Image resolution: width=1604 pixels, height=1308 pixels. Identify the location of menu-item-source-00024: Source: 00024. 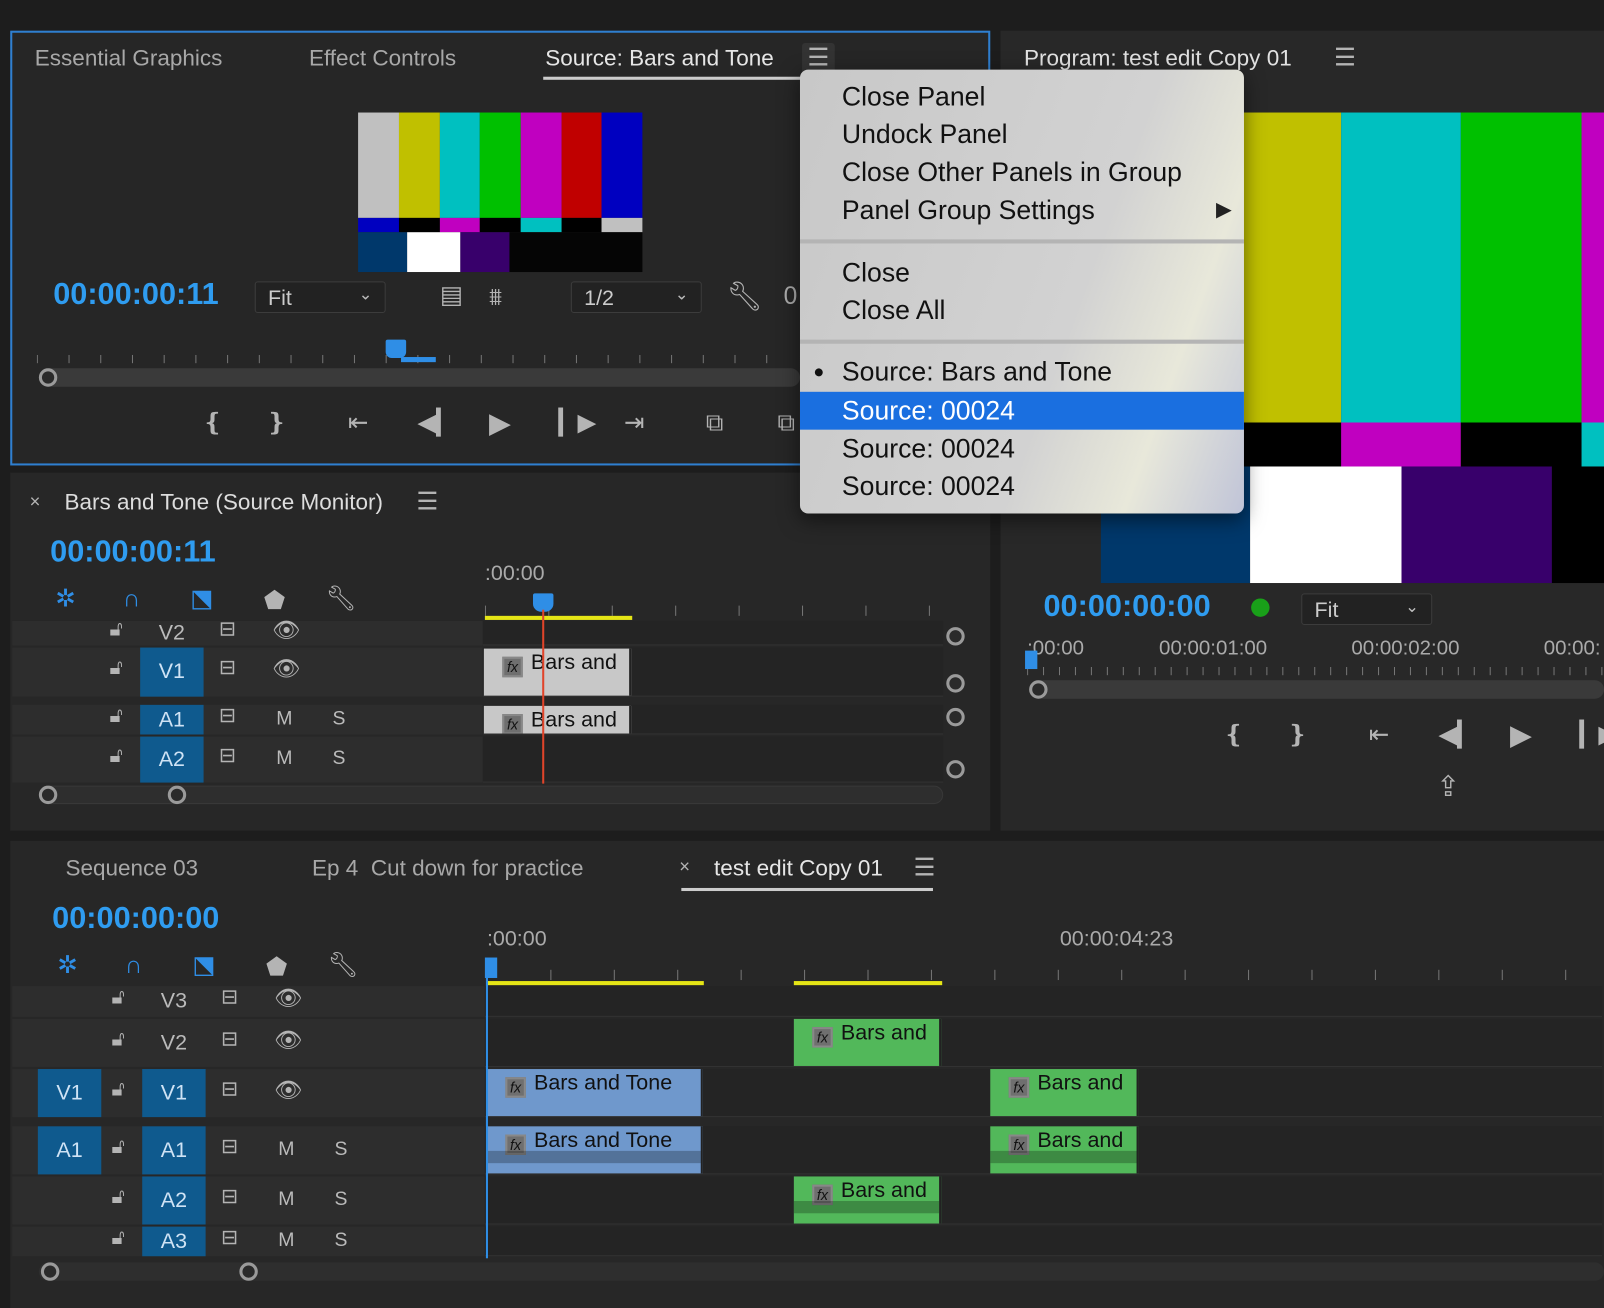
(1021, 410).